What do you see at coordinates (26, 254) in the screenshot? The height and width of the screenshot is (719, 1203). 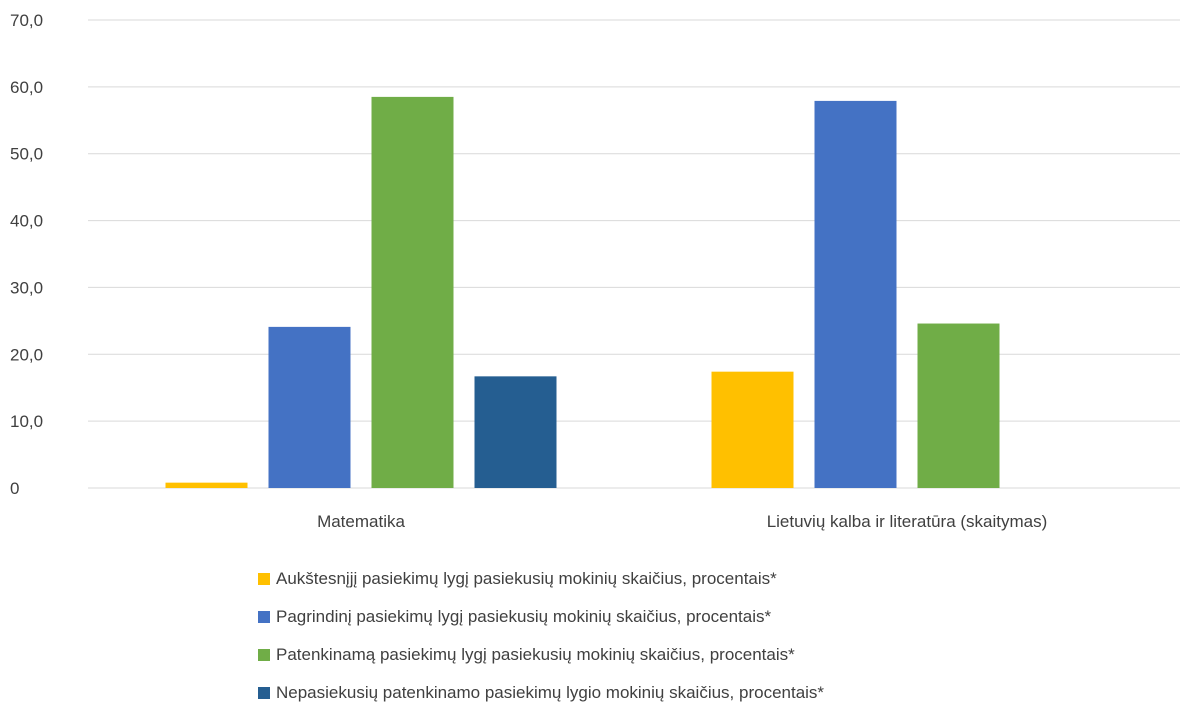 I see `y-axis-tick-labels: 0 10,0 20,0 30,0 40,0 50,0 60,0 70,0` at bounding box center [26, 254].